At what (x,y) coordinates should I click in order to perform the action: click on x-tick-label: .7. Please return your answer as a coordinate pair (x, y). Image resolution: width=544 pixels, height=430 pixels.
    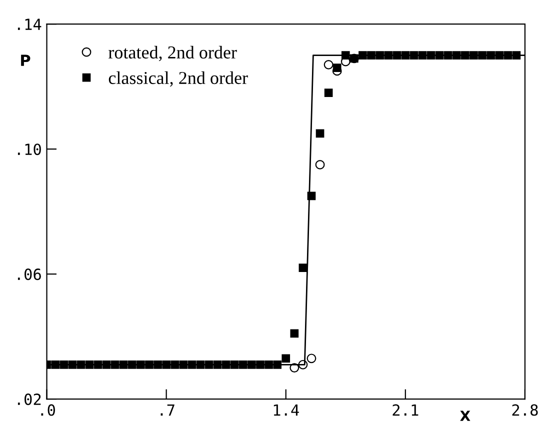
    Looking at the image, I should click on (167, 410).